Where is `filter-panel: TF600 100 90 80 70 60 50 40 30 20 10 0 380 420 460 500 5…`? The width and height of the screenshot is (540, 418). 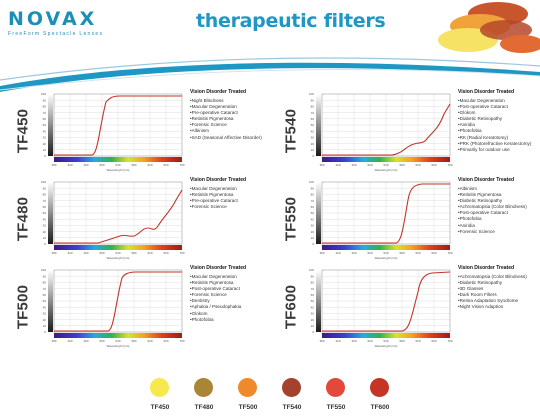 filter-panel: TF600 100 90 80 70 60 50 40 30 20 10 0 380 420 460 500 5… is located at coordinates (409, 308).